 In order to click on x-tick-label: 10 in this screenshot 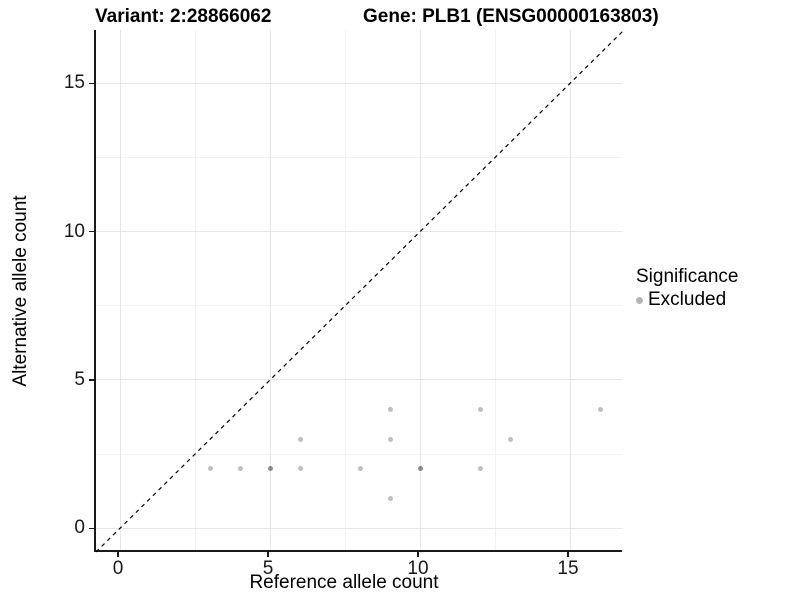, I will do `click(418, 568)`.